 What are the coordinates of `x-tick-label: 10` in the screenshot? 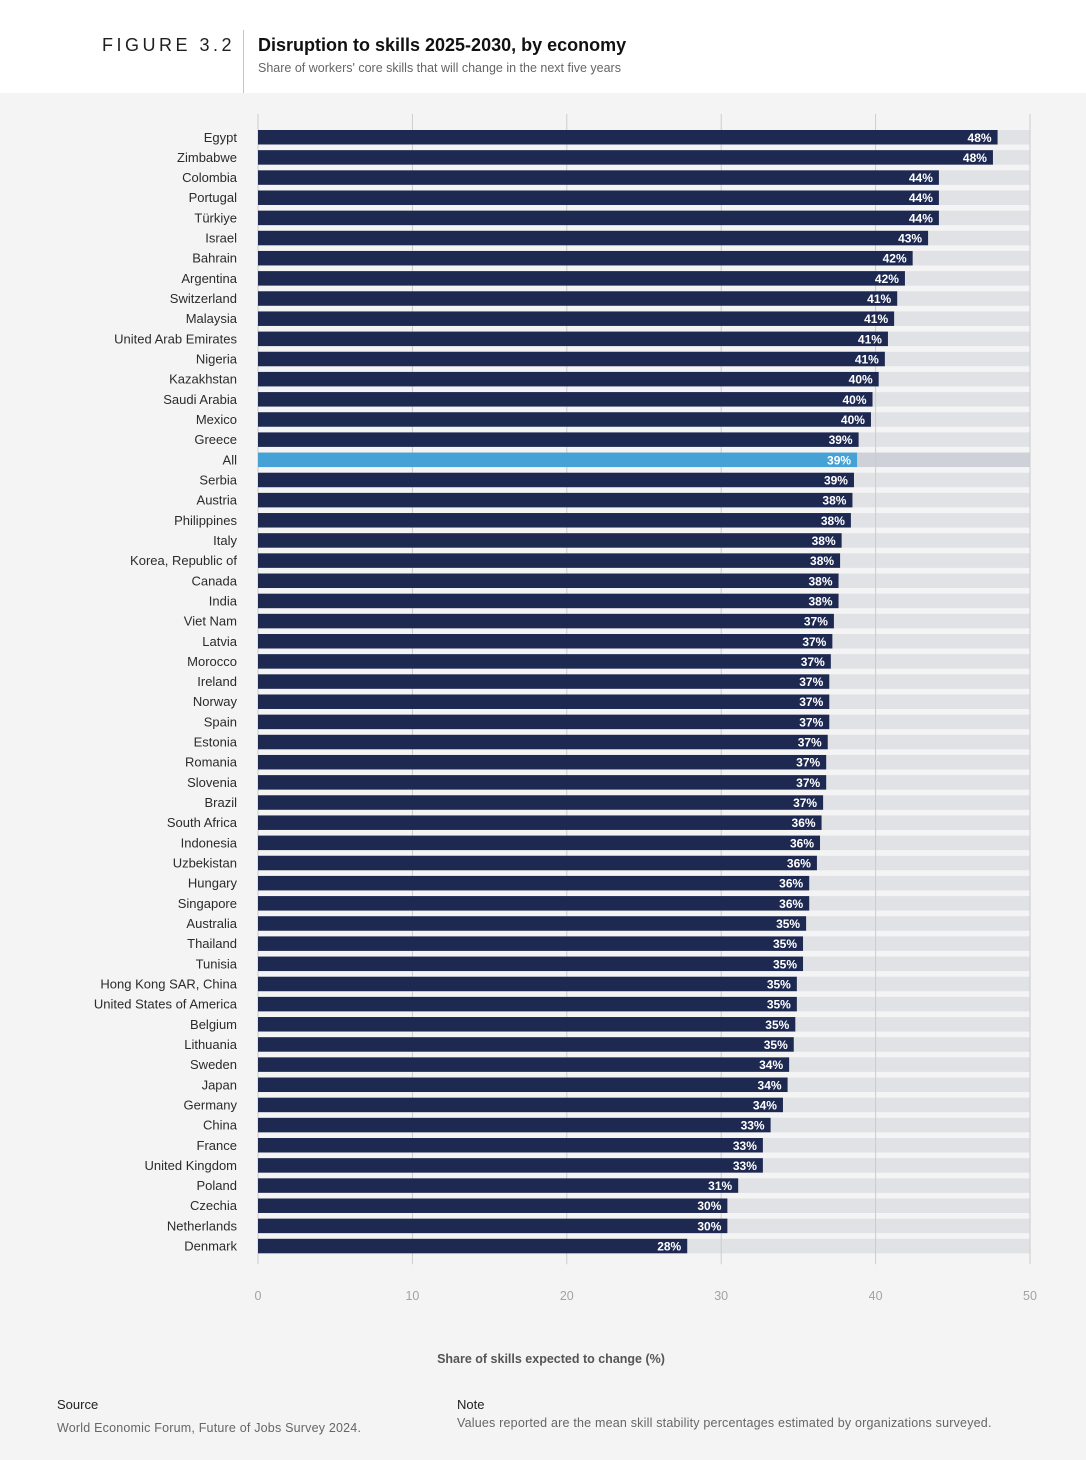 It's located at (412, 1296).